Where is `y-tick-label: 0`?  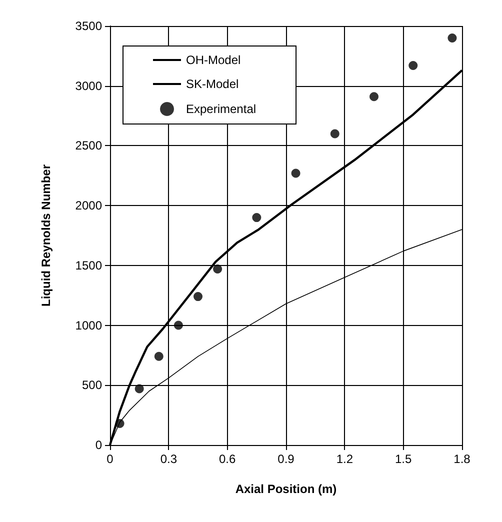 y-tick-label: 0 is located at coordinates (98, 445).